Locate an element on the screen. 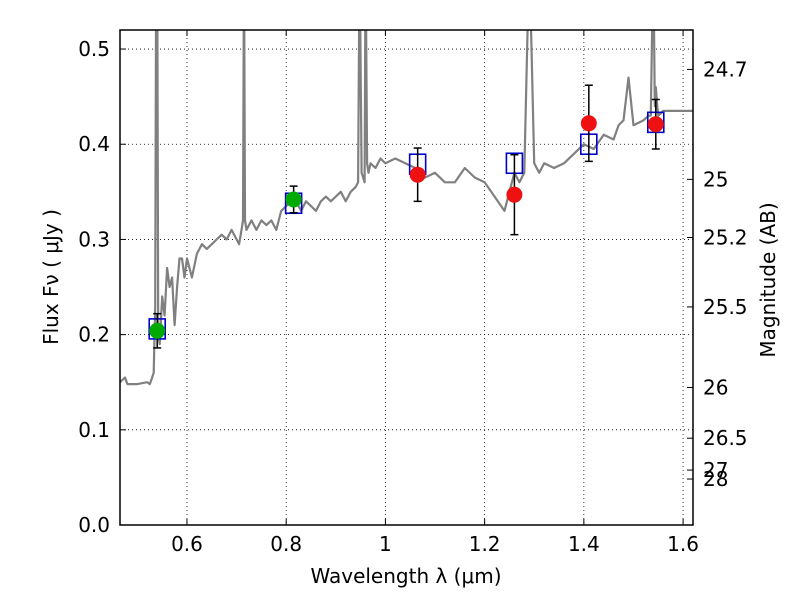 Image resolution: width=800 pixels, height=600 pixels. x-tick-label: 0.6 is located at coordinates (187, 544).